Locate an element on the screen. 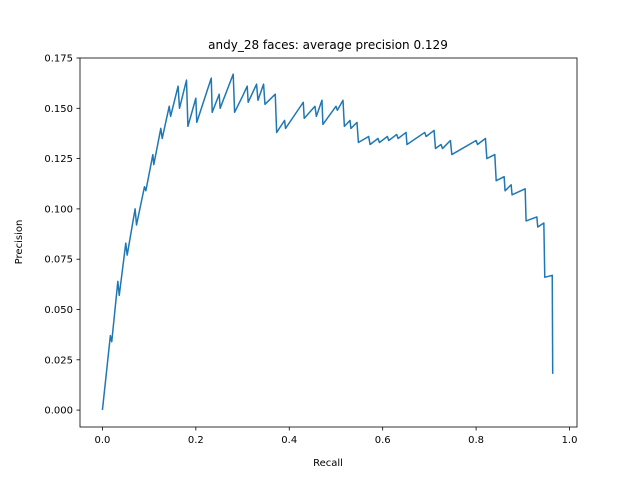 The width and height of the screenshot is (640, 480). y-tick-label: 0.150 is located at coordinates (58, 109).